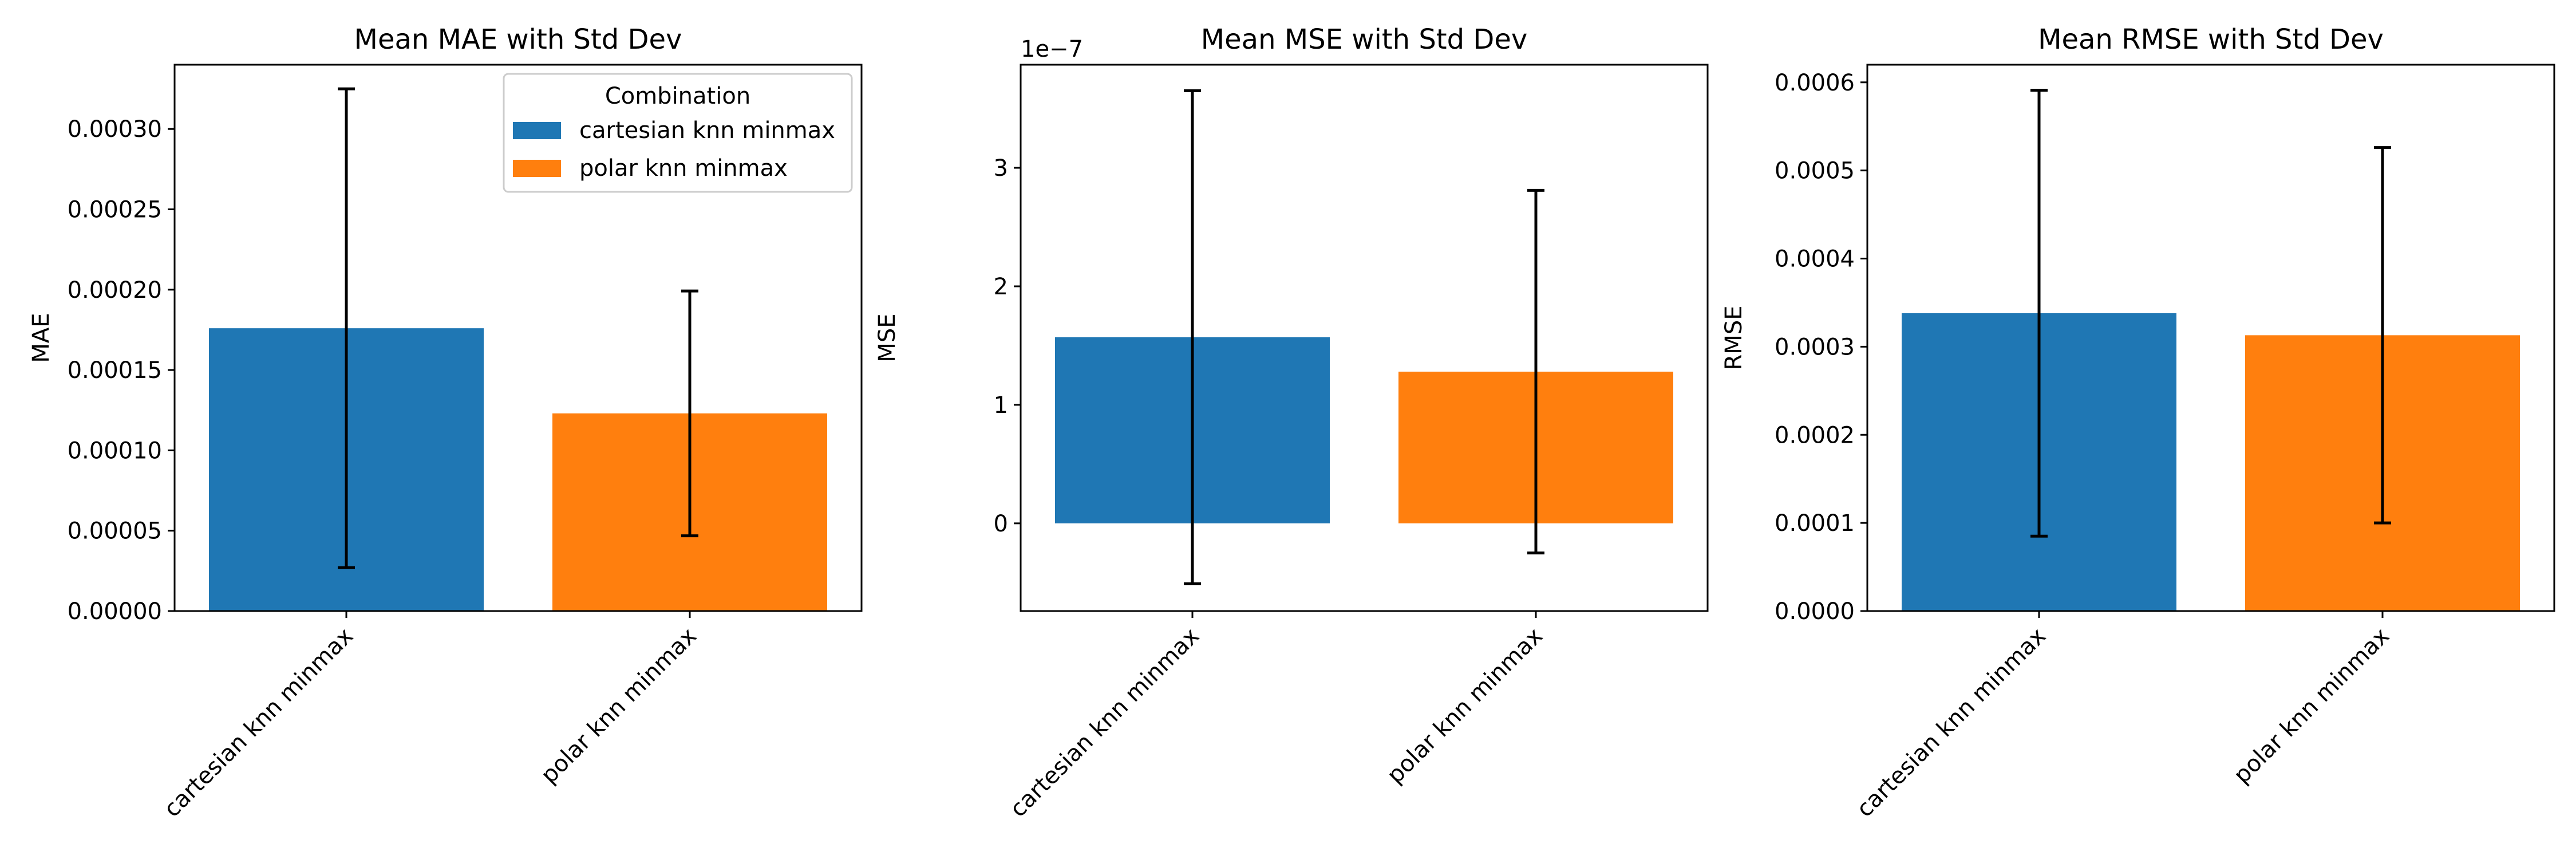 Image resolution: width=2576 pixels, height=859 pixels. I want to click on y-axis-label: MAE, so click(41, 337).